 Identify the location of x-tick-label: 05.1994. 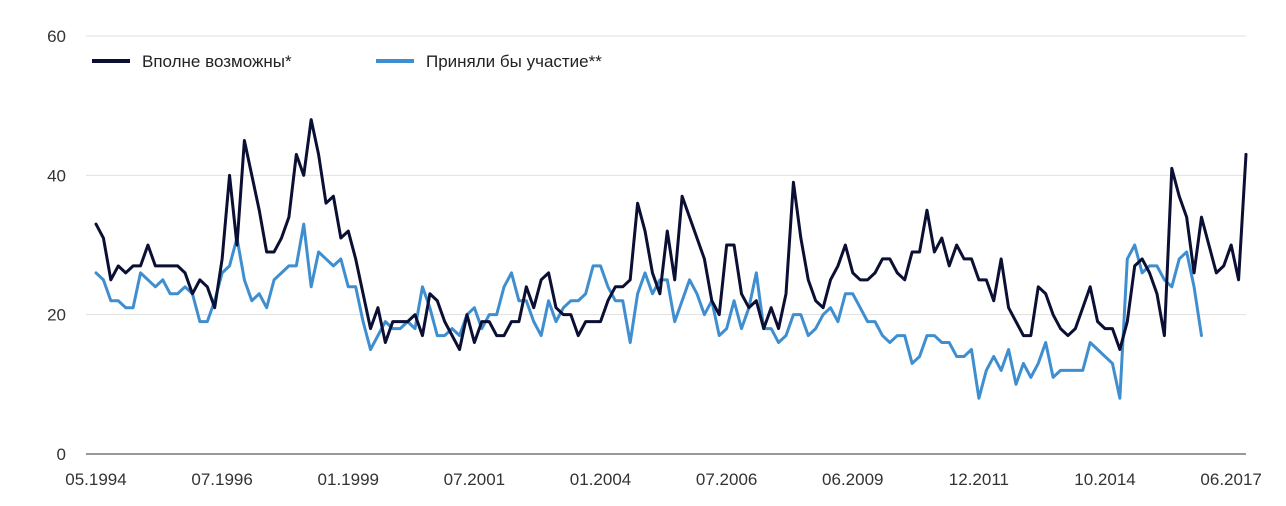
(95, 479).